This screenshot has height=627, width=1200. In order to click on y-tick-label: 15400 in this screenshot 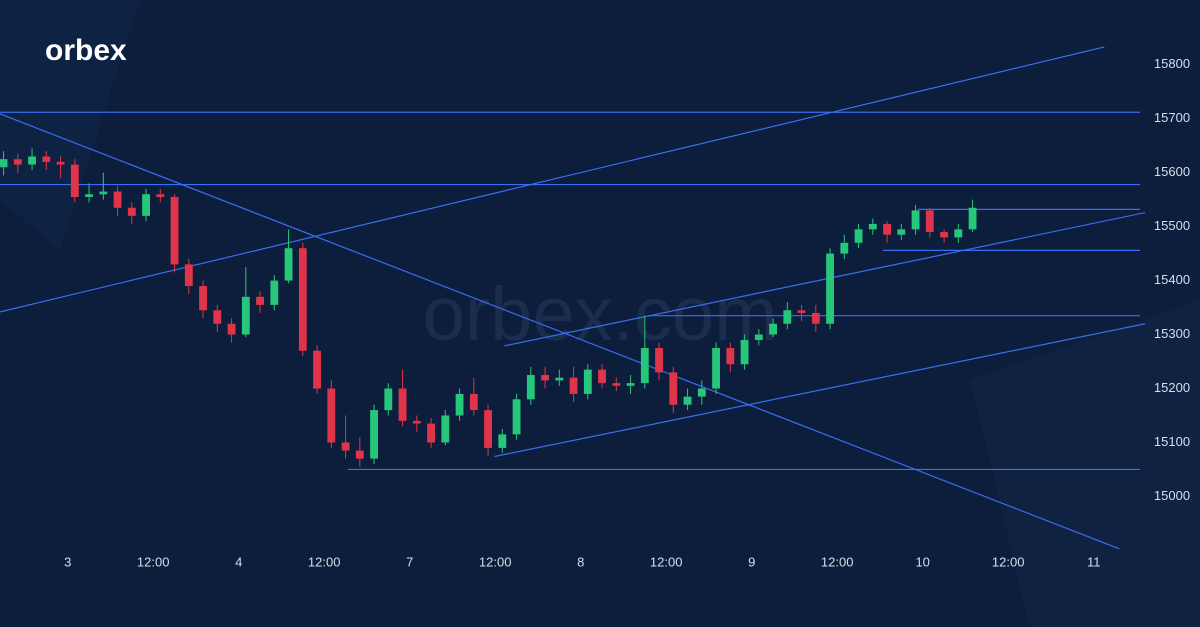, I will do `click(1172, 279)`.